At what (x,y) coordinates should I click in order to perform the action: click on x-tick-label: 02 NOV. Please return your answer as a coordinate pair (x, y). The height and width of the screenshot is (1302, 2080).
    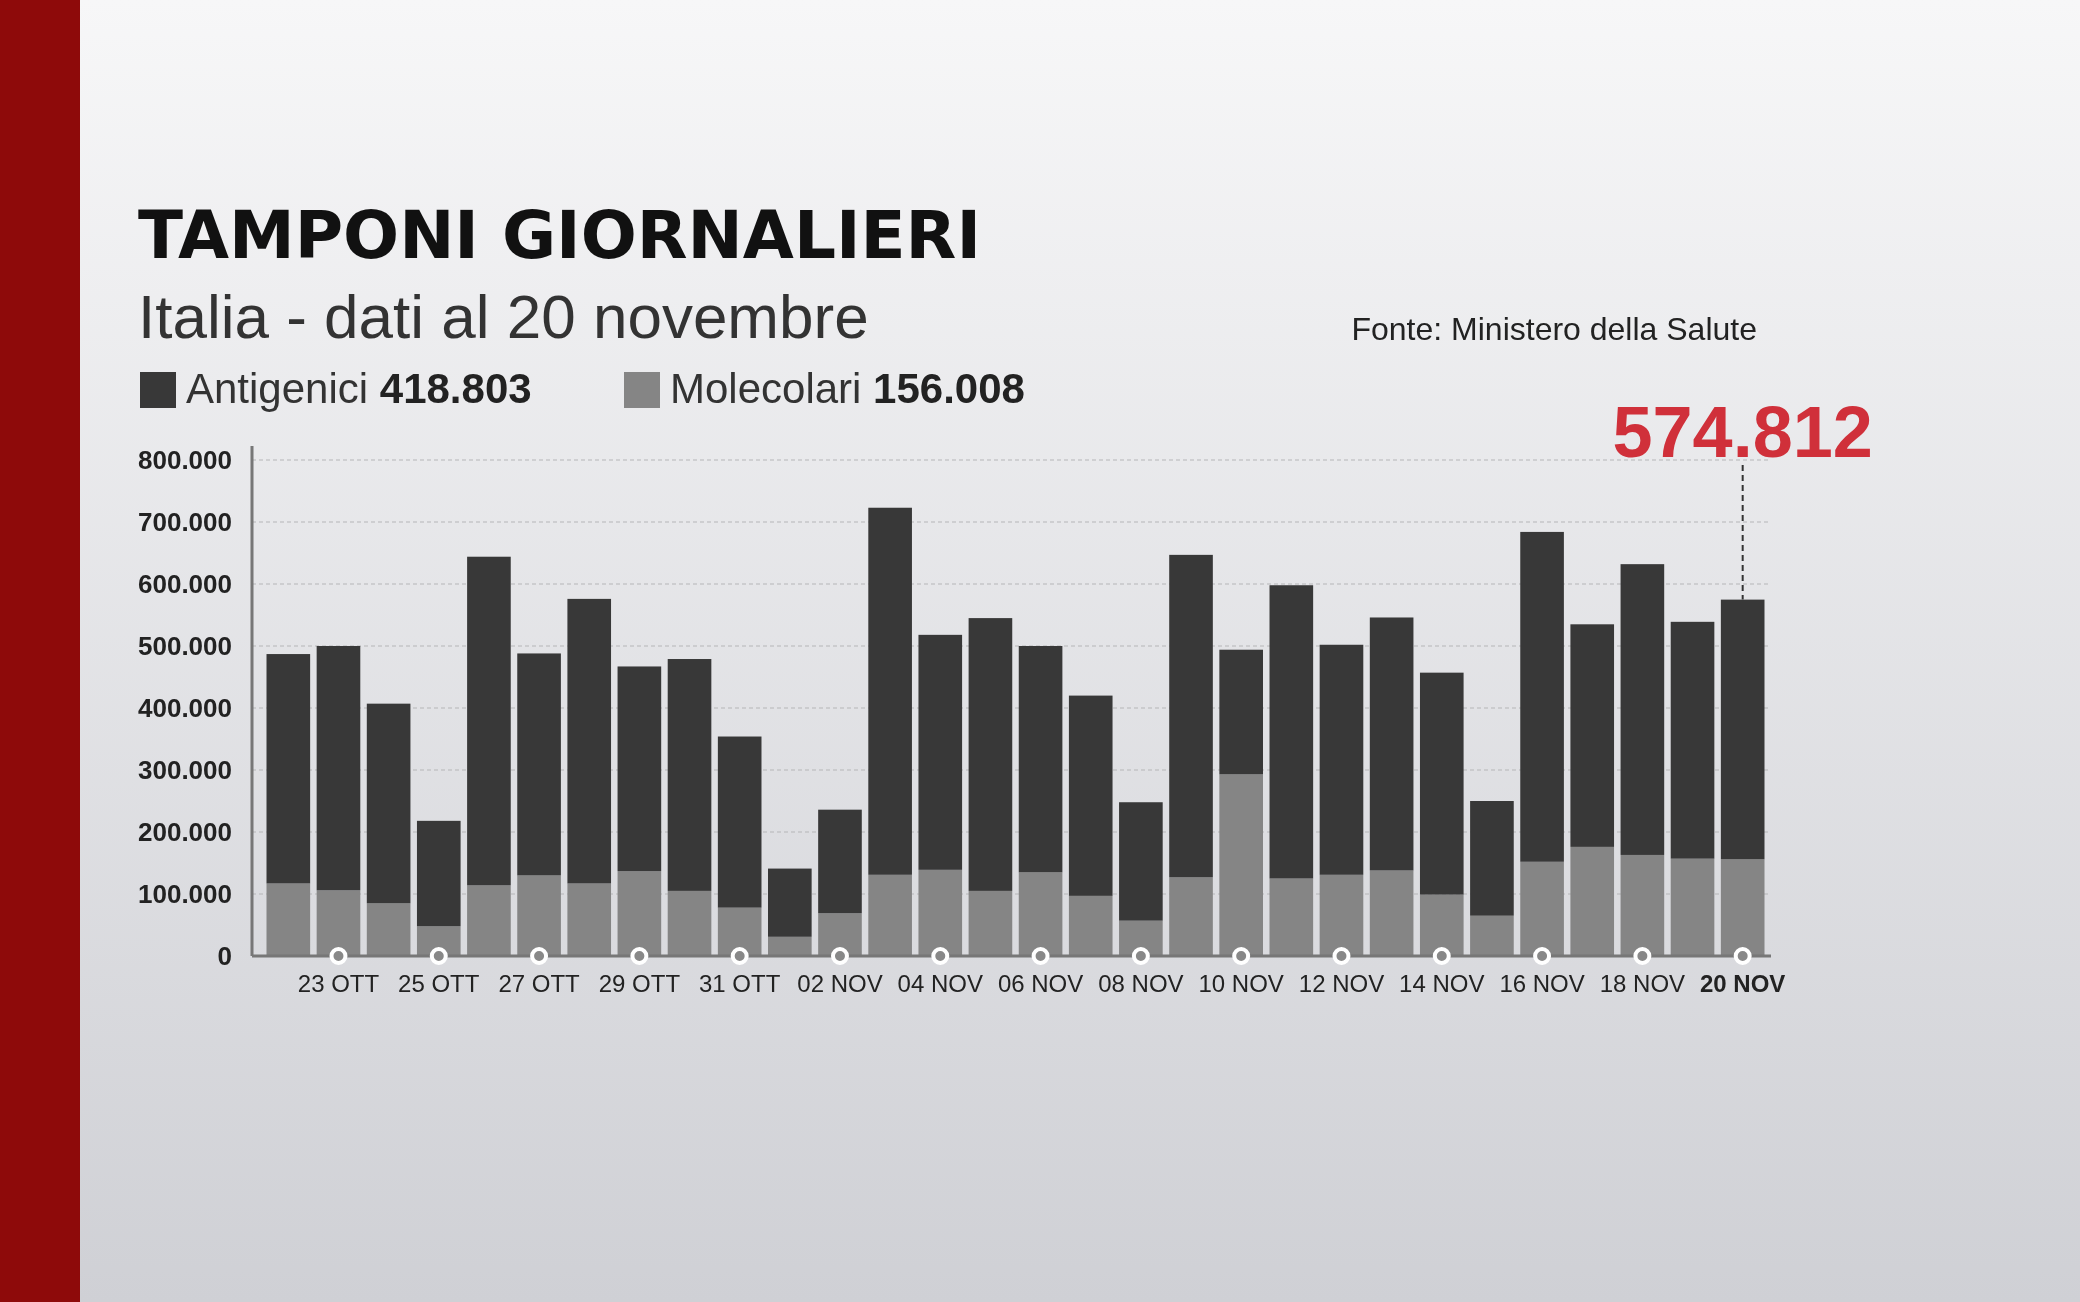
    Looking at the image, I should click on (840, 983).